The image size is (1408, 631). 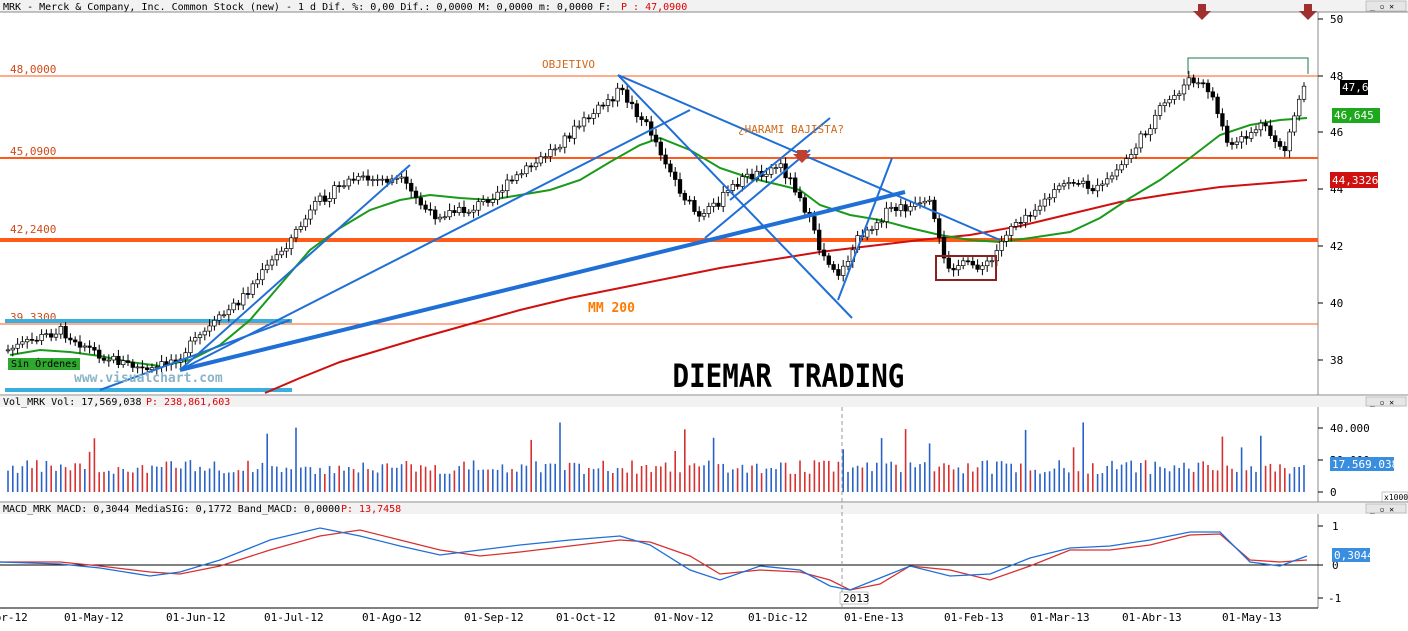 I want to click on time-label: 01-Feb-13, so click(x=974, y=617).